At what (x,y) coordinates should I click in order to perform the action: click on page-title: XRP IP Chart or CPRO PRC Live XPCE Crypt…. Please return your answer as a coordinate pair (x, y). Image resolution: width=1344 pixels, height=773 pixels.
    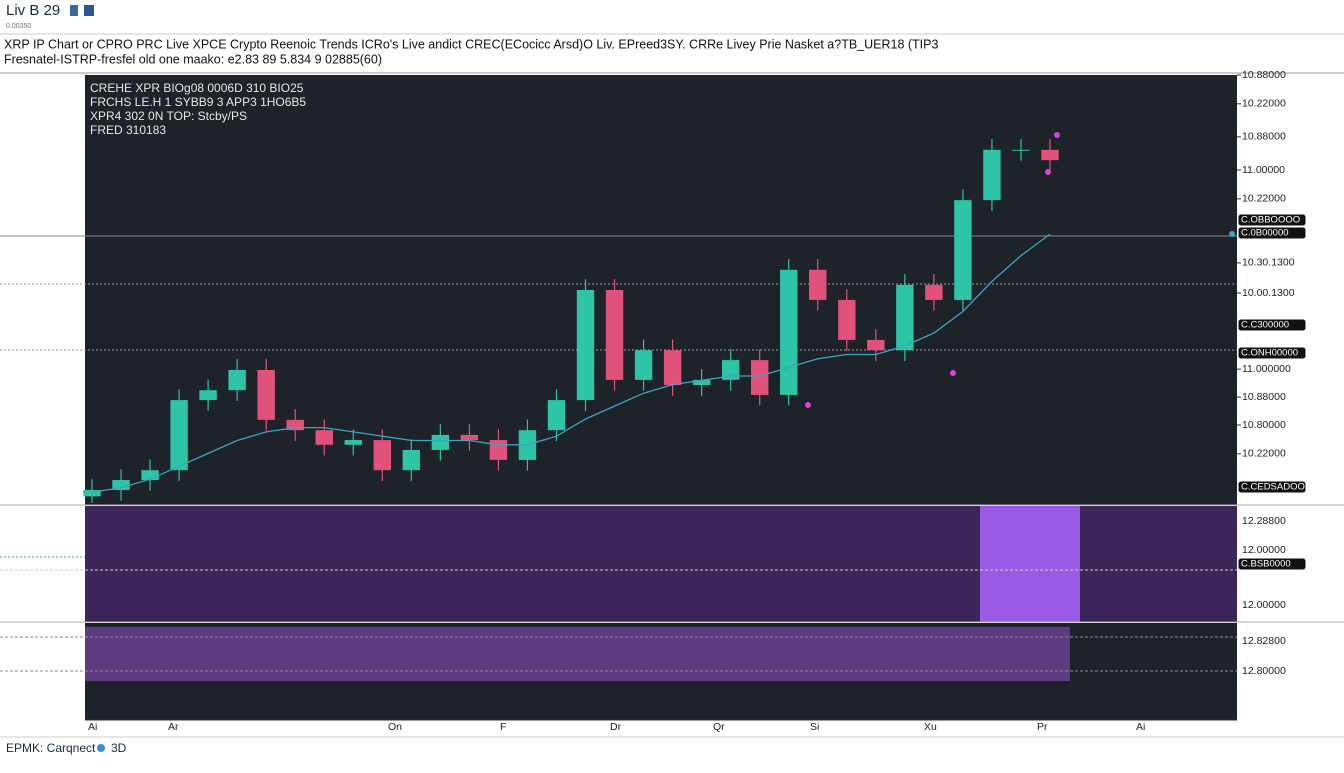
    Looking at the image, I should click on (471, 44).